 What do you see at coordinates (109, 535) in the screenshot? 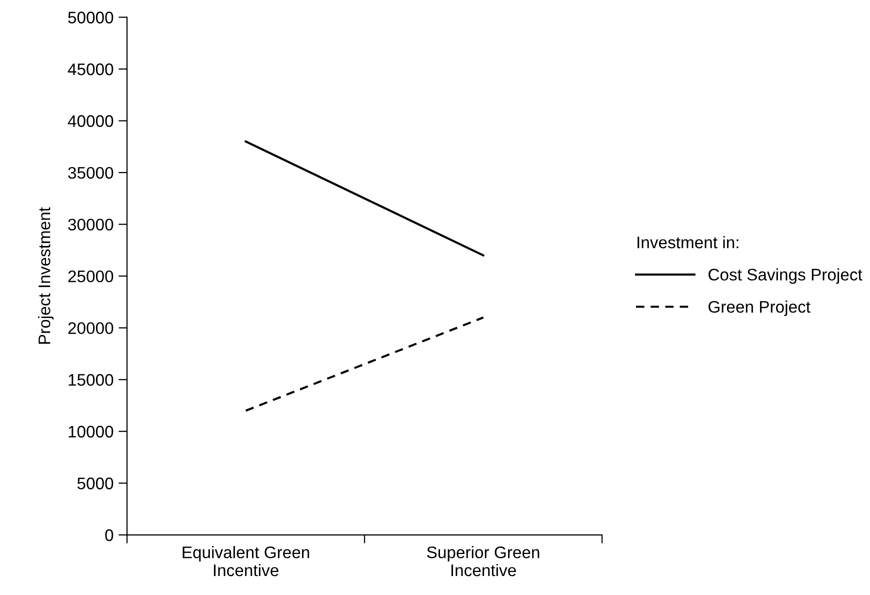
I see `y-tick-label: 0` at bounding box center [109, 535].